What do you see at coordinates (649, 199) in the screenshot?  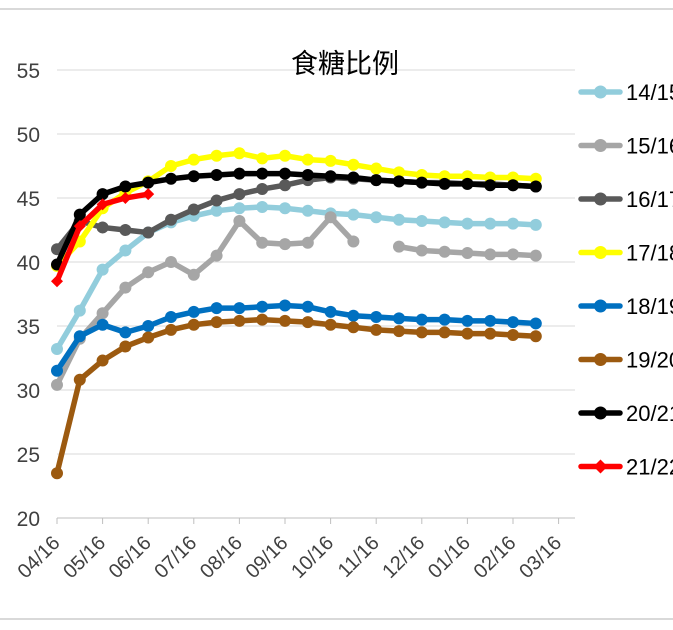 I see `legend-label: 16/17` at bounding box center [649, 199].